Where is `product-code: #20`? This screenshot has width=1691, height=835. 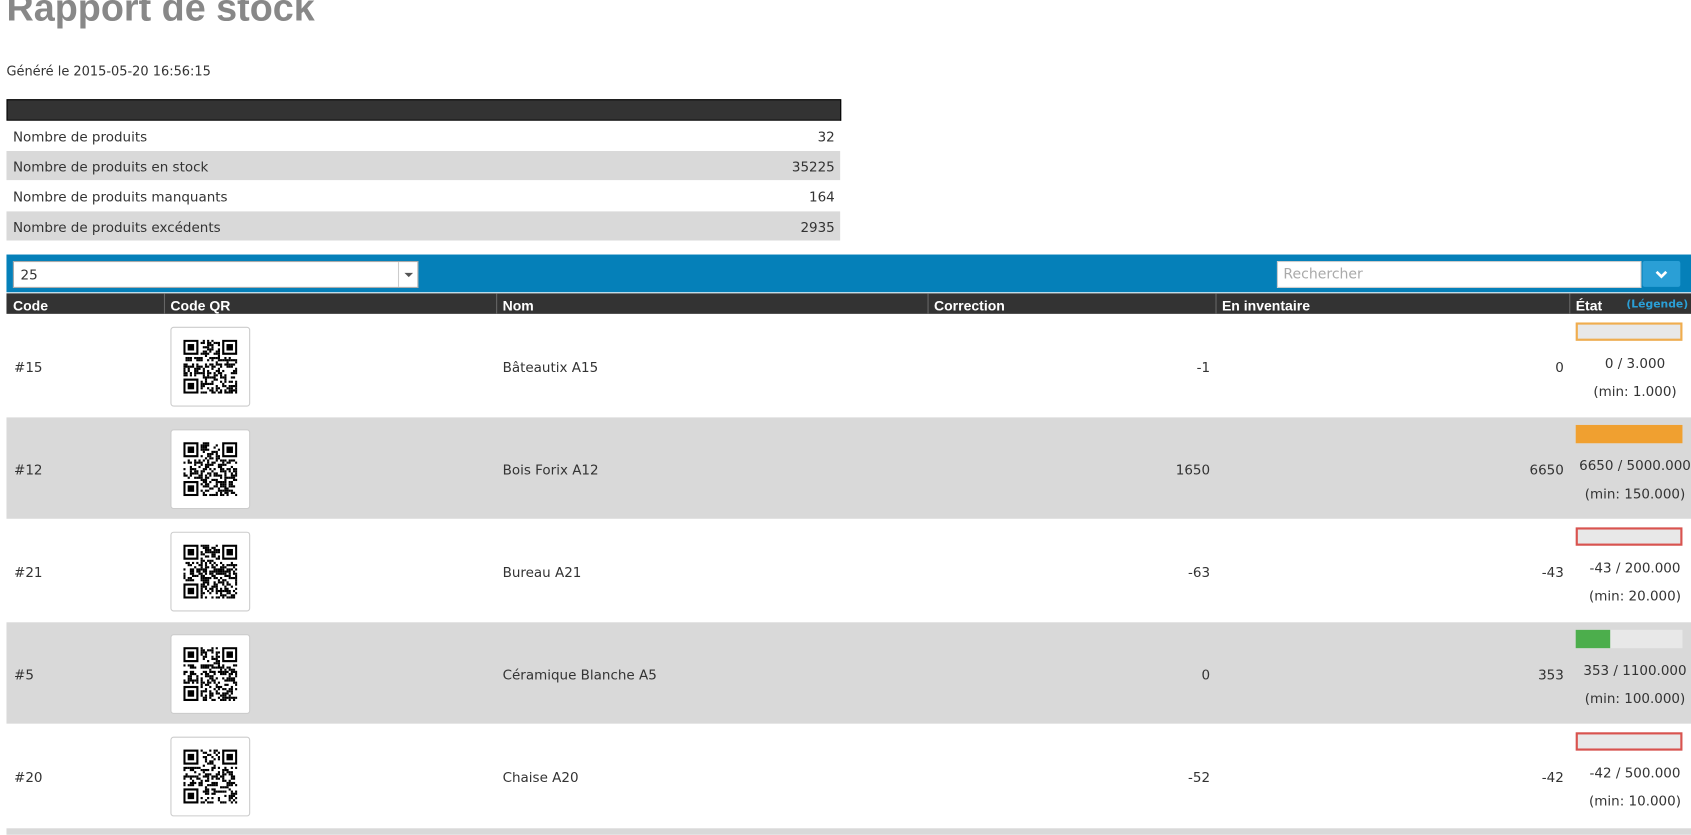
product-code: #20 is located at coordinates (28, 777).